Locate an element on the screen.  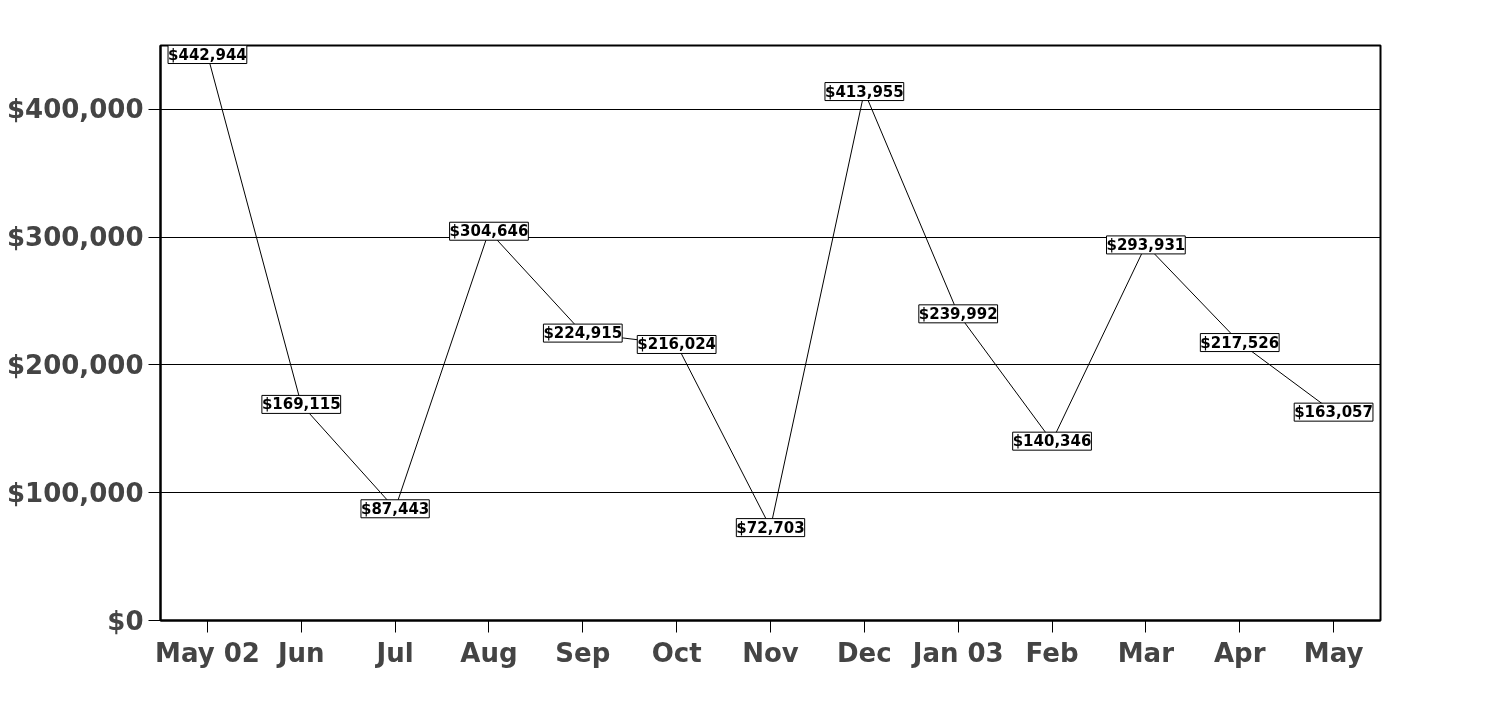
text: $169,115 is located at coordinates (301, 404).